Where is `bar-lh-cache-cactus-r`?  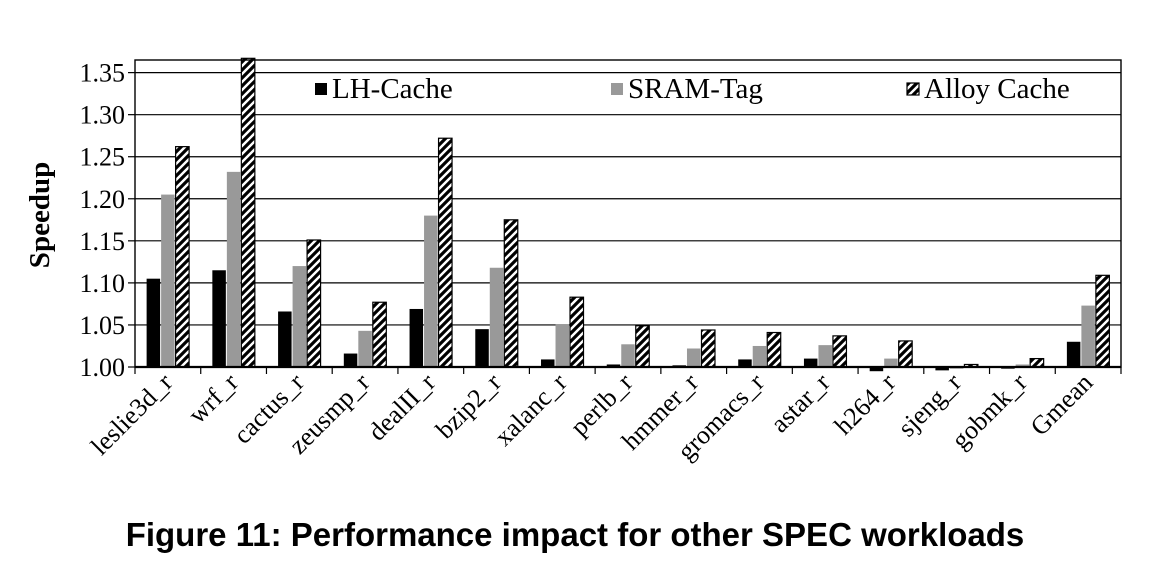 bar-lh-cache-cactus-r is located at coordinates (285, 339).